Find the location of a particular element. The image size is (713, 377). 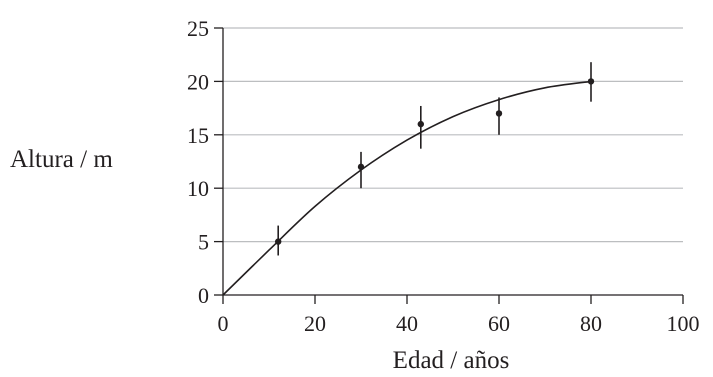

y-tick-label: 20 is located at coordinates (198, 81).